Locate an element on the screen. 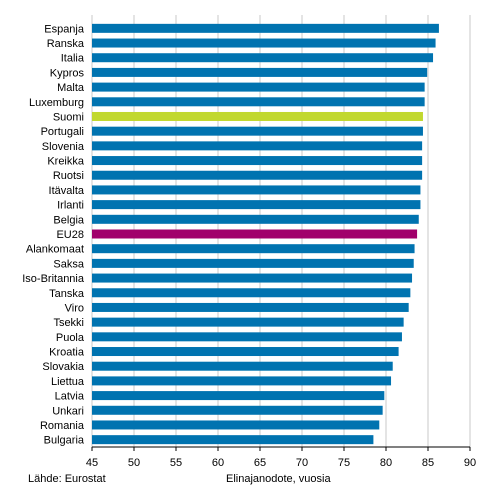 This screenshot has height=495, width=489. category-label: Itävalta is located at coordinates (67, 191).